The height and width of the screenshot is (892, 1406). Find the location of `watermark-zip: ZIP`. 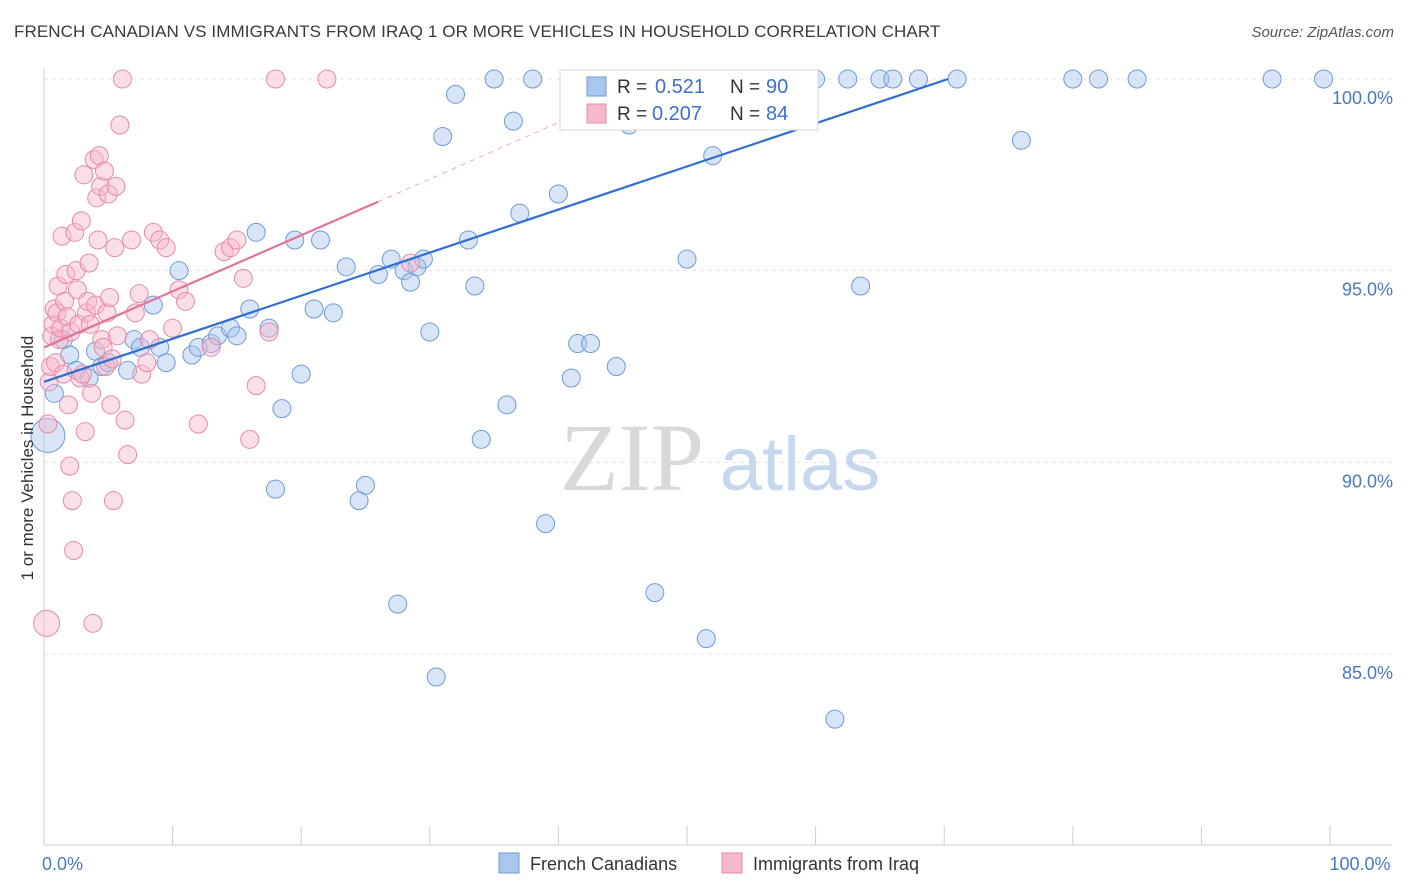

watermark-zip: ZIP is located at coordinates (632, 457).